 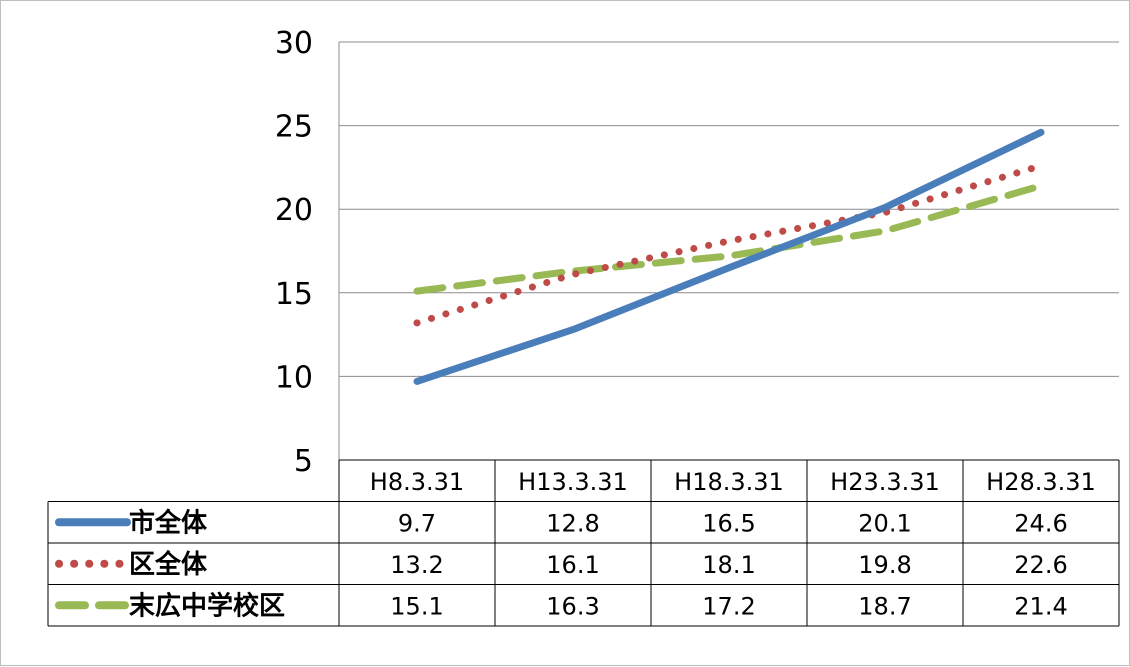 I want to click on data-cell-value: 16.1, so click(x=572, y=565).